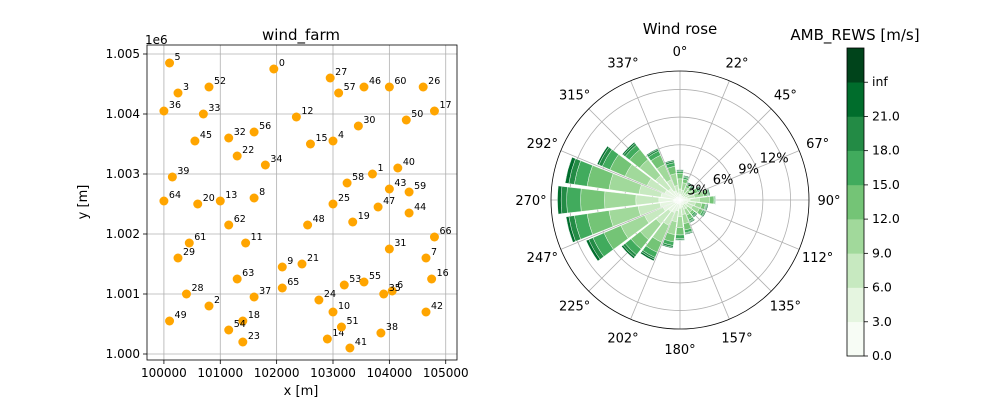 The image size is (1000, 400). I want to click on turbine-marker: 5, so click(173, 60).